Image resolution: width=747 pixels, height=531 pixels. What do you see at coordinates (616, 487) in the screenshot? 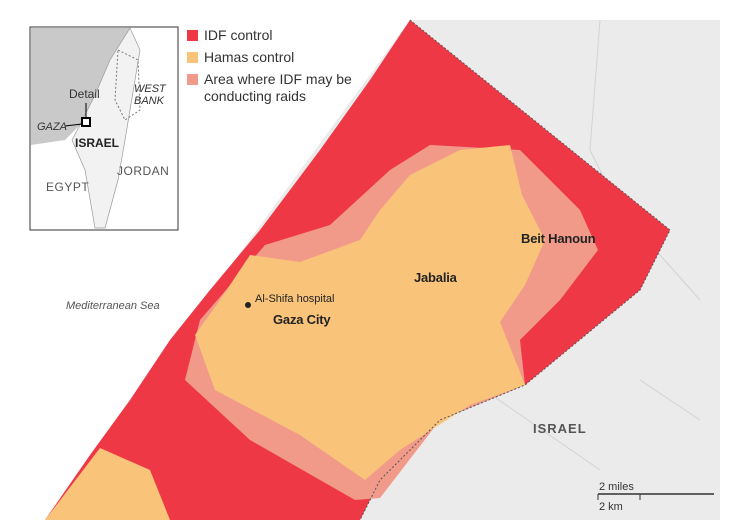
I see `scale-label: 2 miles` at bounding box center [616, 487].